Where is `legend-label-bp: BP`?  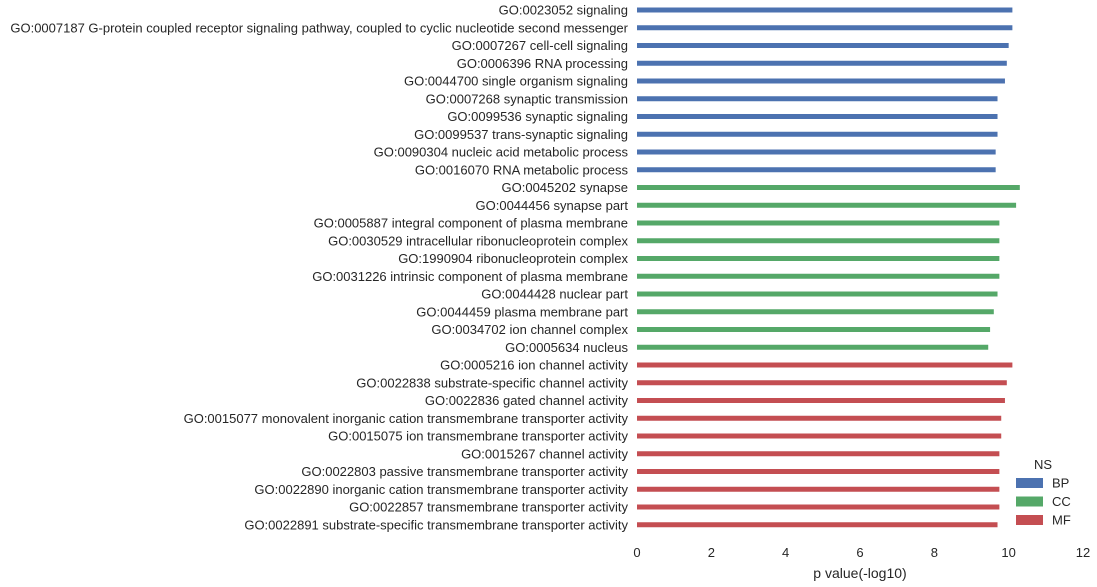 legend-label-bp: BP is located at coordinates (1060, 483).